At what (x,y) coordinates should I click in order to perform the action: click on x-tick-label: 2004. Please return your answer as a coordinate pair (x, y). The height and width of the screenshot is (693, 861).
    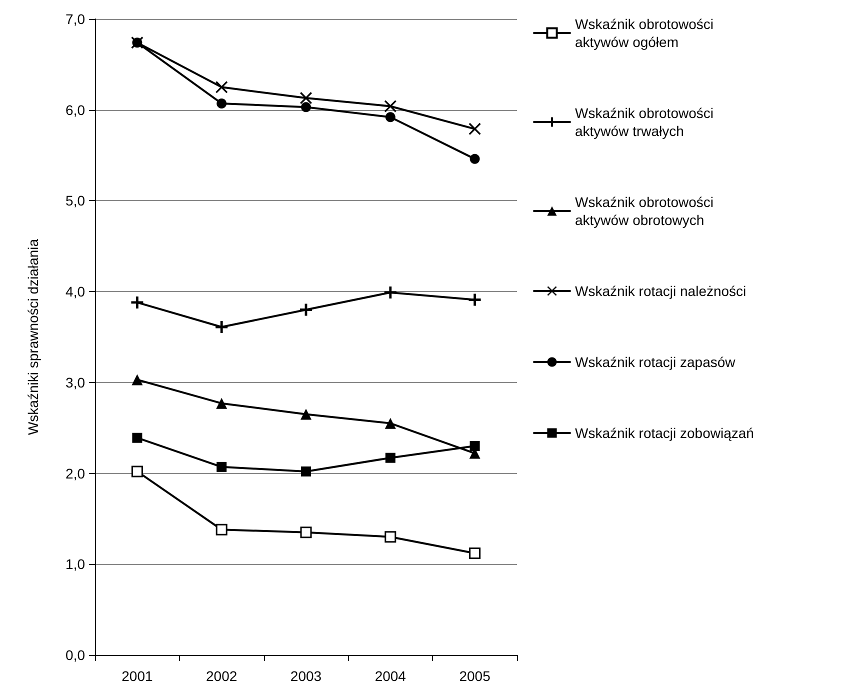
    Looking at the image, I should click on (390, 676).